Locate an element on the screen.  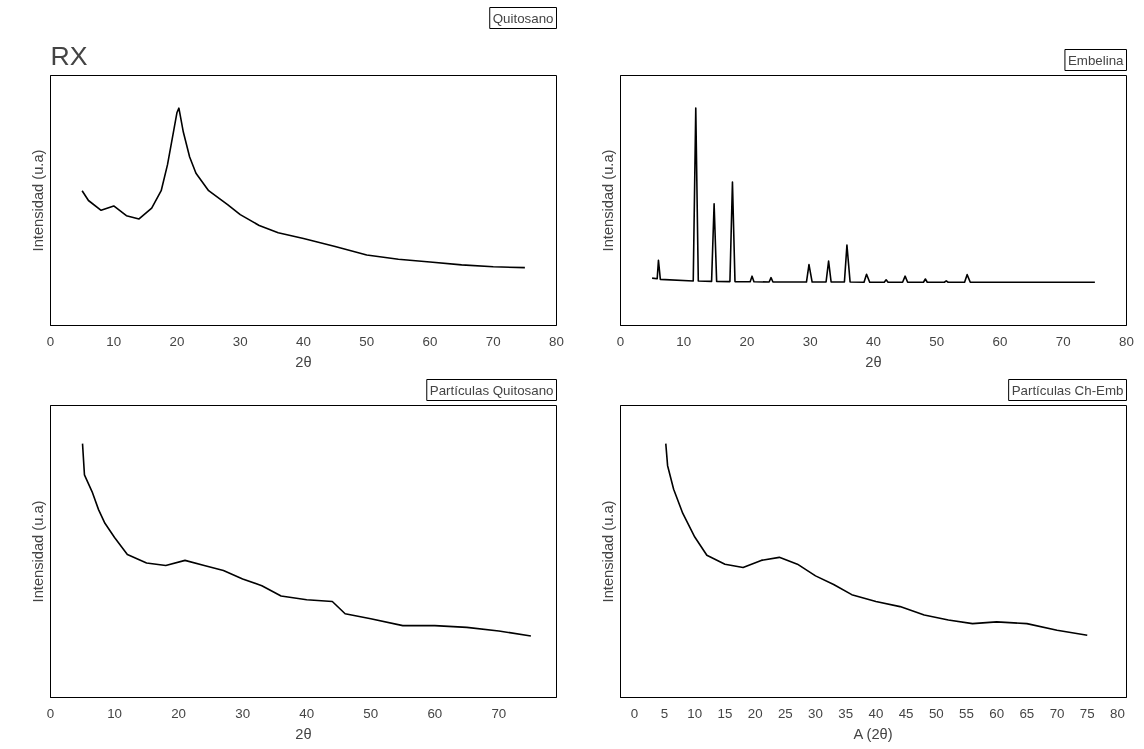
chart-title: Partículas Ch-Emb is located at coordinates (1067, 390).